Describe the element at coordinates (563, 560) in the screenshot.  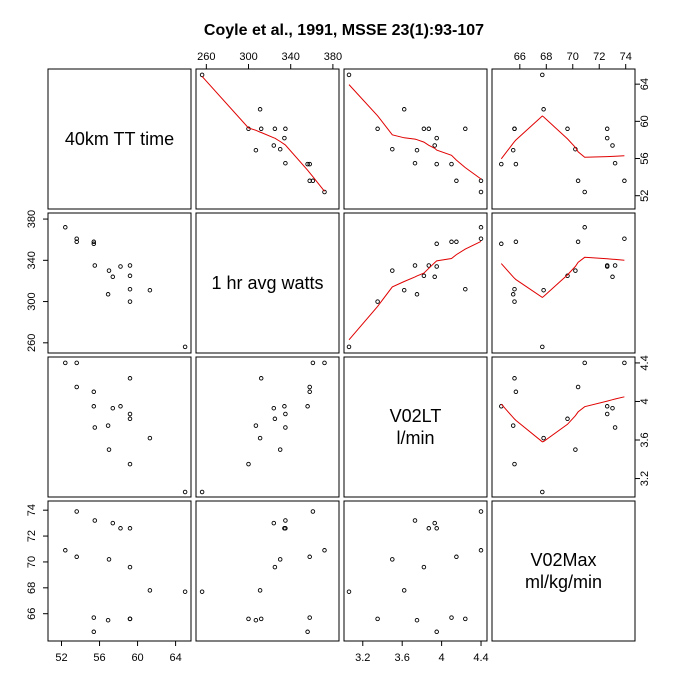
I see `diagonal-label: V02Max` at that location.